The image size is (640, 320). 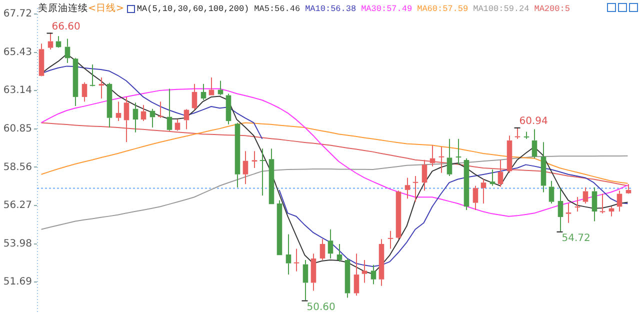 I want to click on y-tick-label: 60.85, so click(x=17, y=128).